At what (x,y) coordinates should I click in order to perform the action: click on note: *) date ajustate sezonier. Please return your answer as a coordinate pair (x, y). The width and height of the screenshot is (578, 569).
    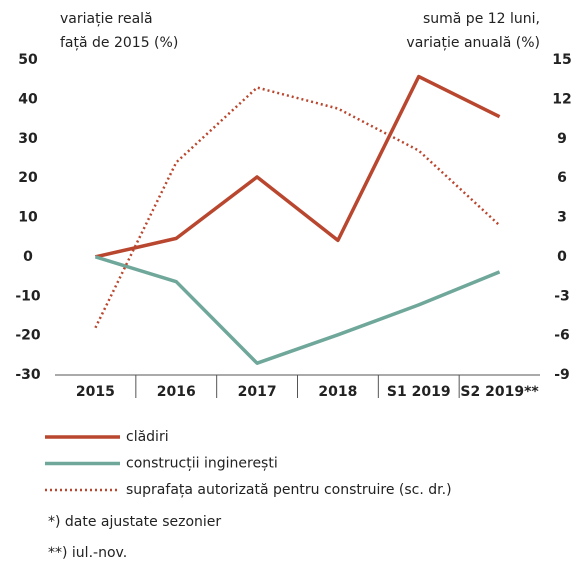
    Looking at the image, I should click on (134, 522).